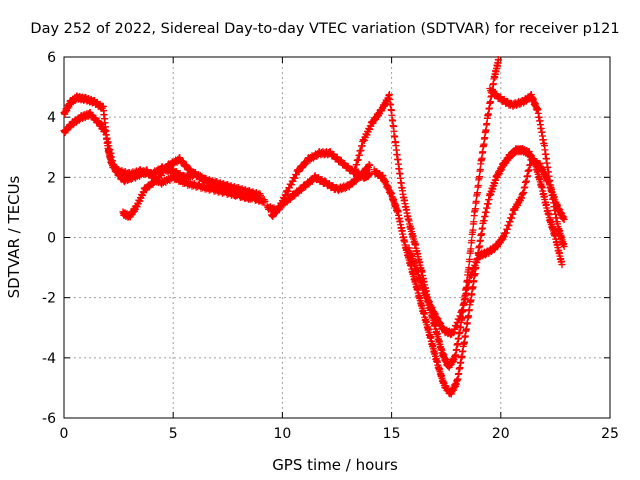 The height and width of the screenshot is (480, 640). I want to click on x-tick-label: 25, so click(610, 434).